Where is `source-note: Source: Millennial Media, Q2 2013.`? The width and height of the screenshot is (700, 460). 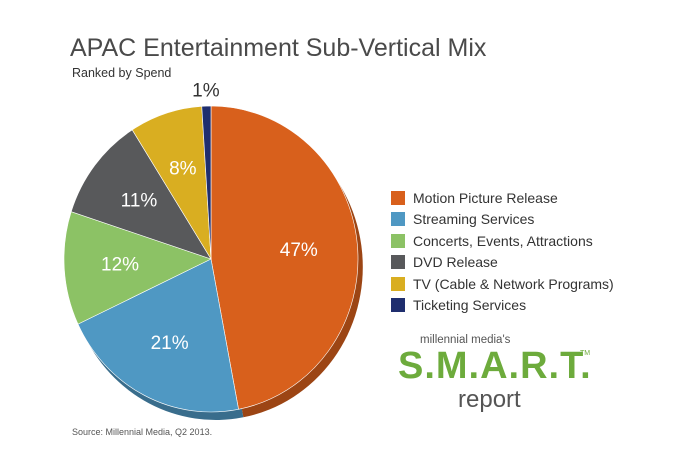
source-note: Source: Millennial Media, Q2 2013. is located at coordinates (142, 432).